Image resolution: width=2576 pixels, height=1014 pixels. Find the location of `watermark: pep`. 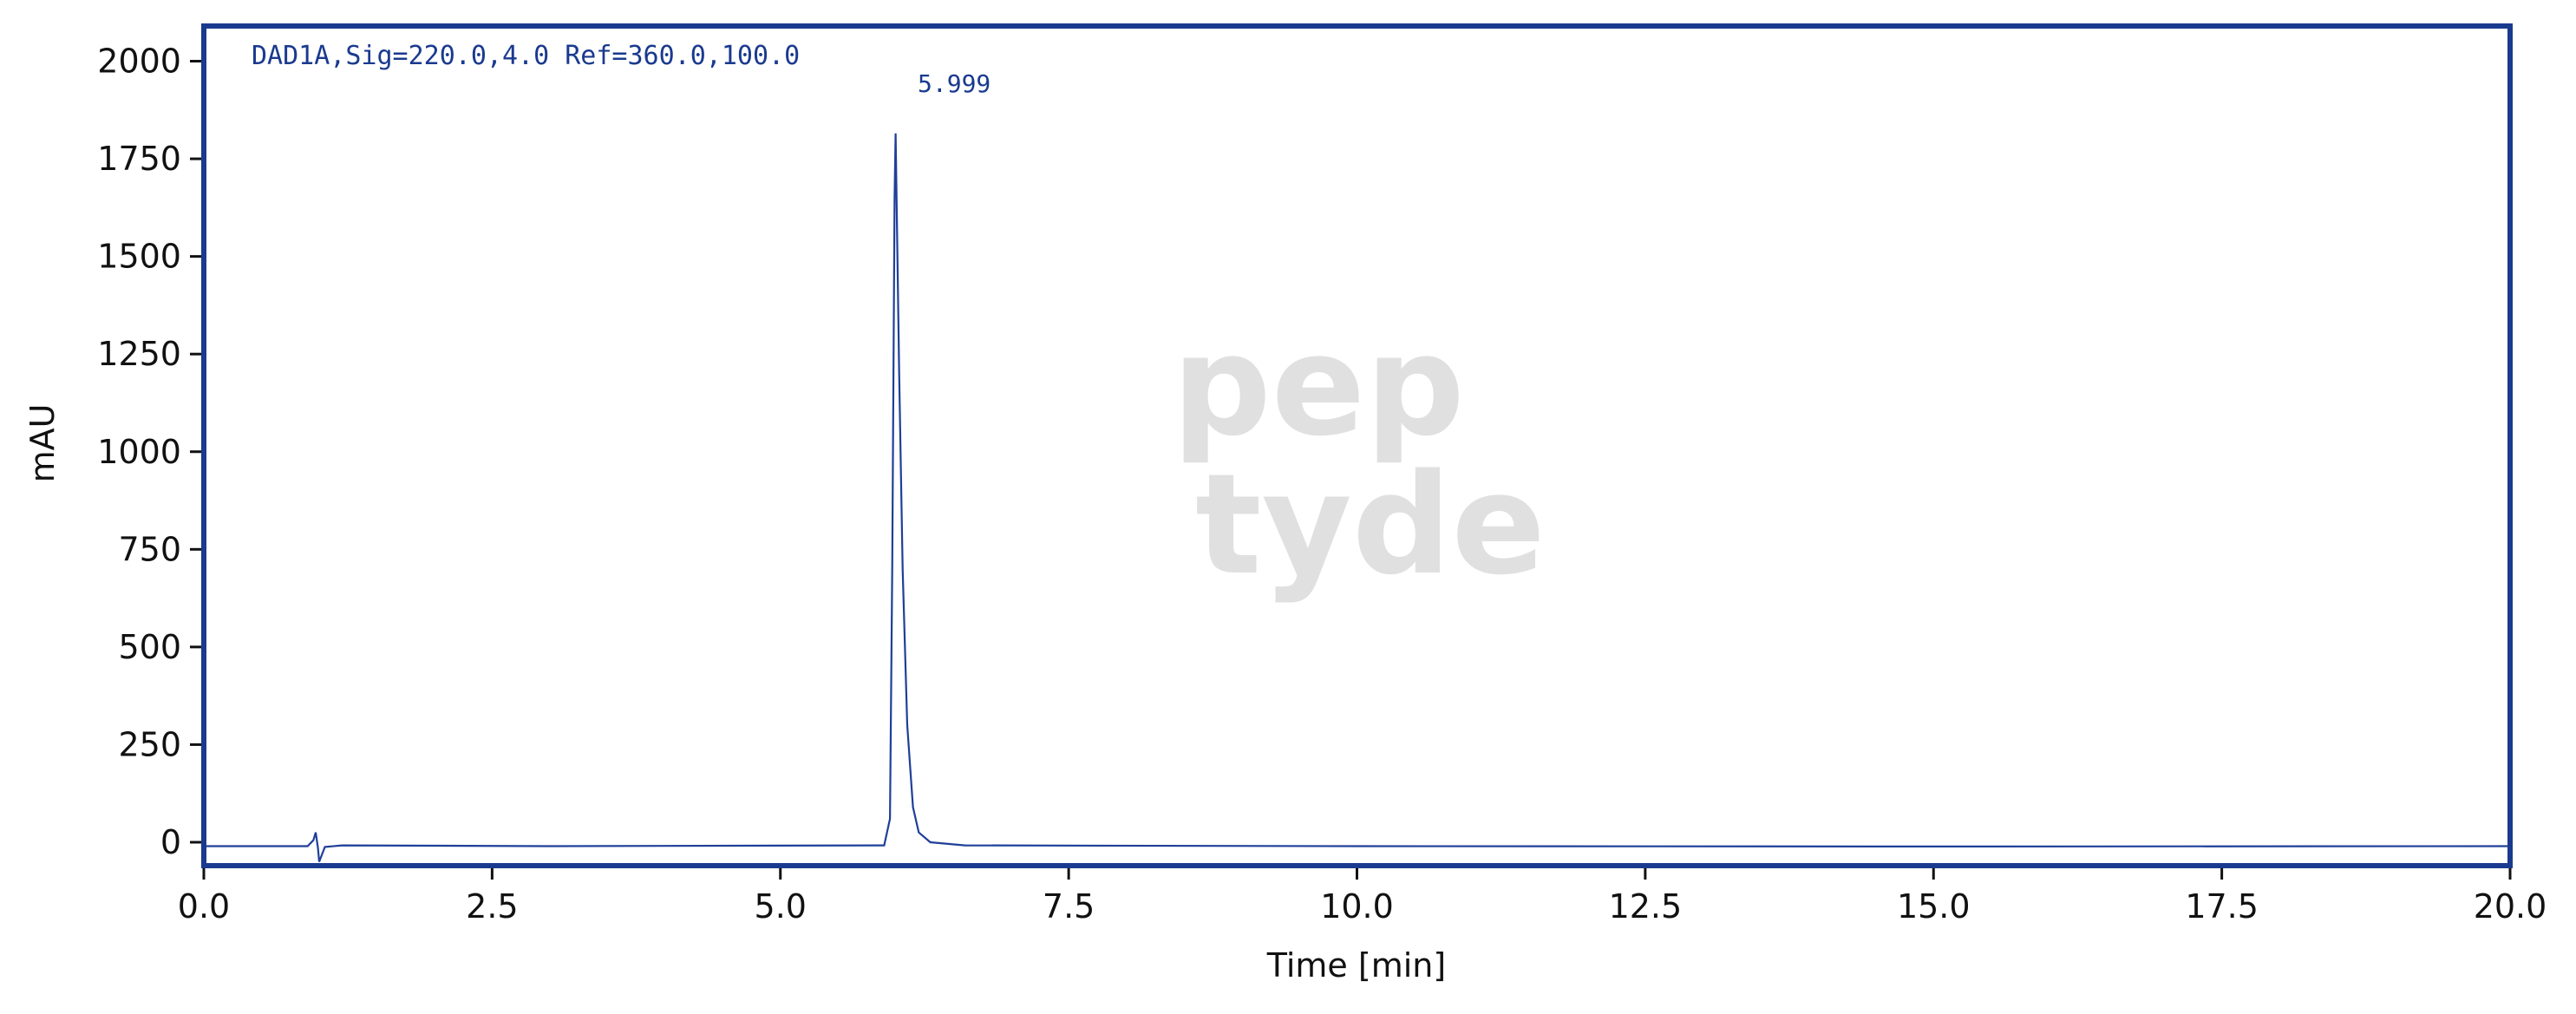

watermark: pep is located at coordinates (1318, 385).